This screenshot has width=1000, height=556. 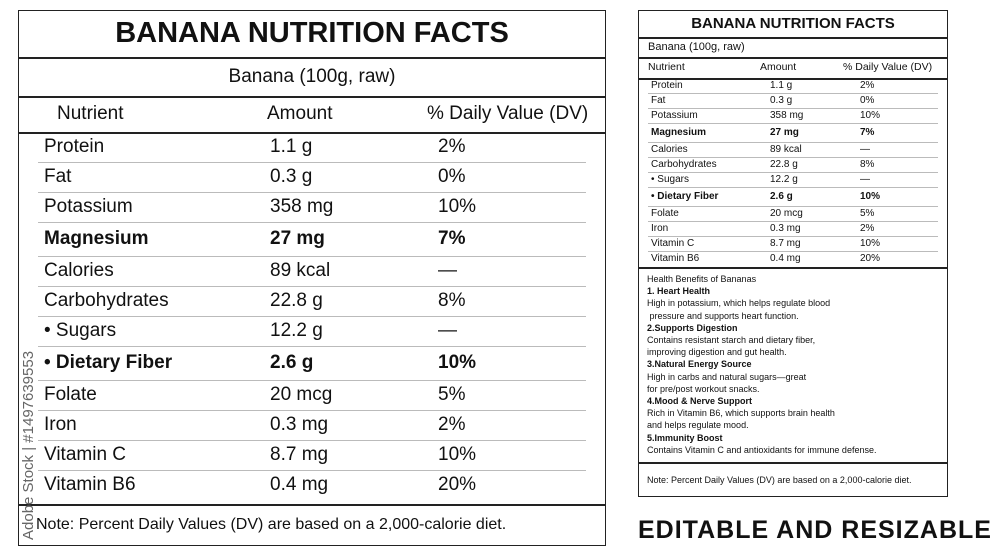 What do you see at coordinates (793, 365) in the screenshot?
I see `benefits-box` at bounding box center [793, 365].